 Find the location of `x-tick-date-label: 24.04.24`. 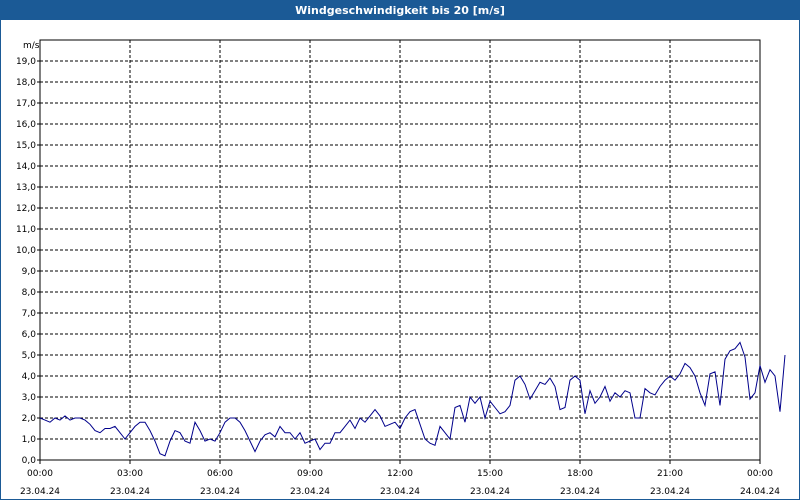

x-tick-date-label: 24.04.24 is located at coordinates (760, 492).